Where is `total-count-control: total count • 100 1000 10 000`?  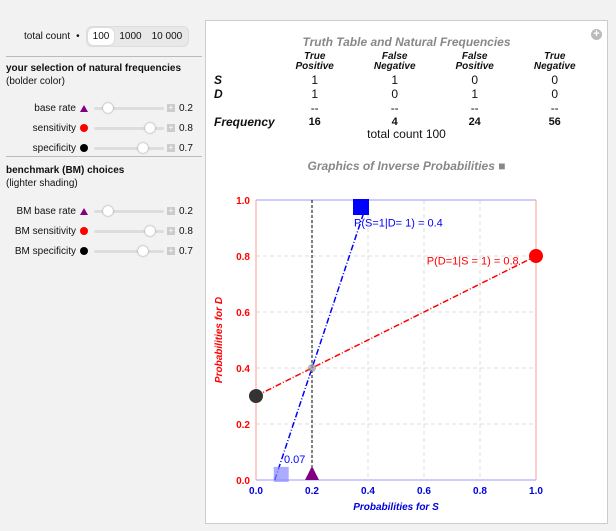 total-count-control: total count • 100 1000 10 000 is located at coordinates (107, 36).